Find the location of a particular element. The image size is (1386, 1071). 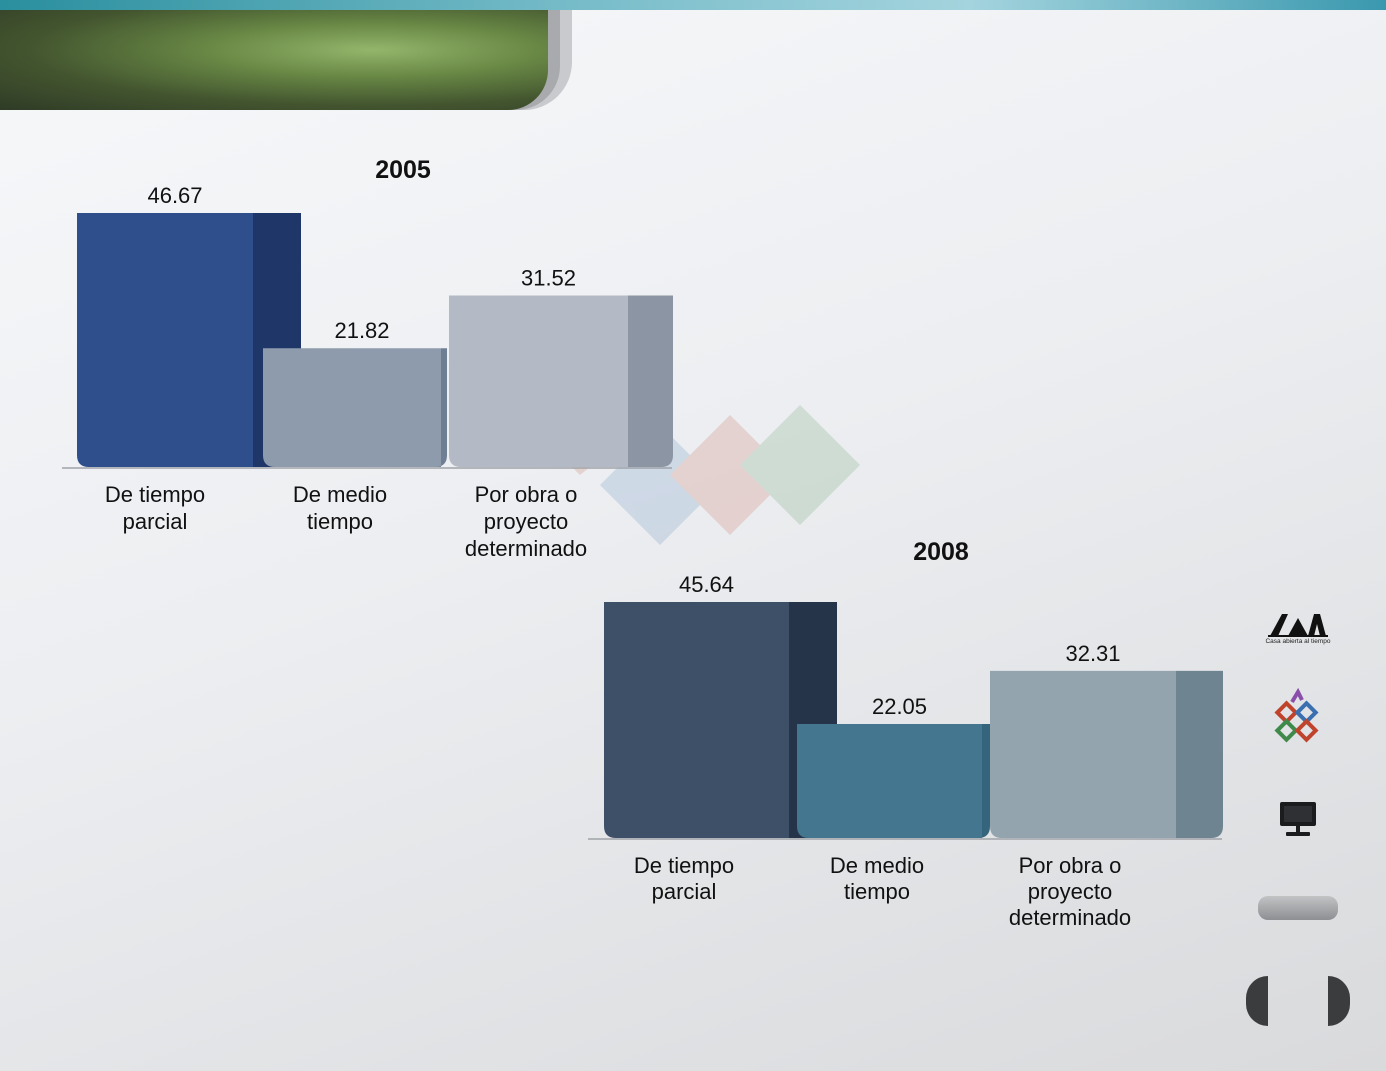

header-band is located at coordinates (274, 60).